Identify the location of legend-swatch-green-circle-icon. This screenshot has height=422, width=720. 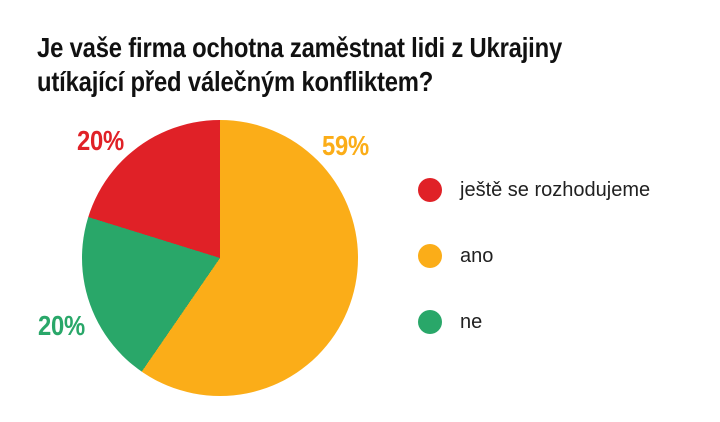
(430, 322).